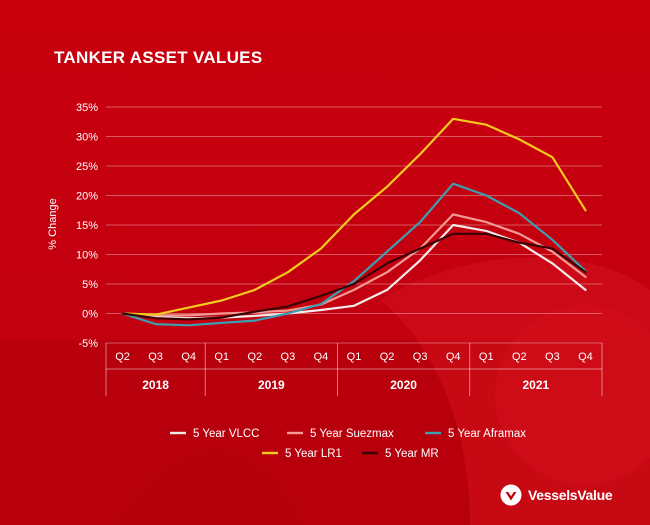  I want to click on circle-shape, so click(572, 395).